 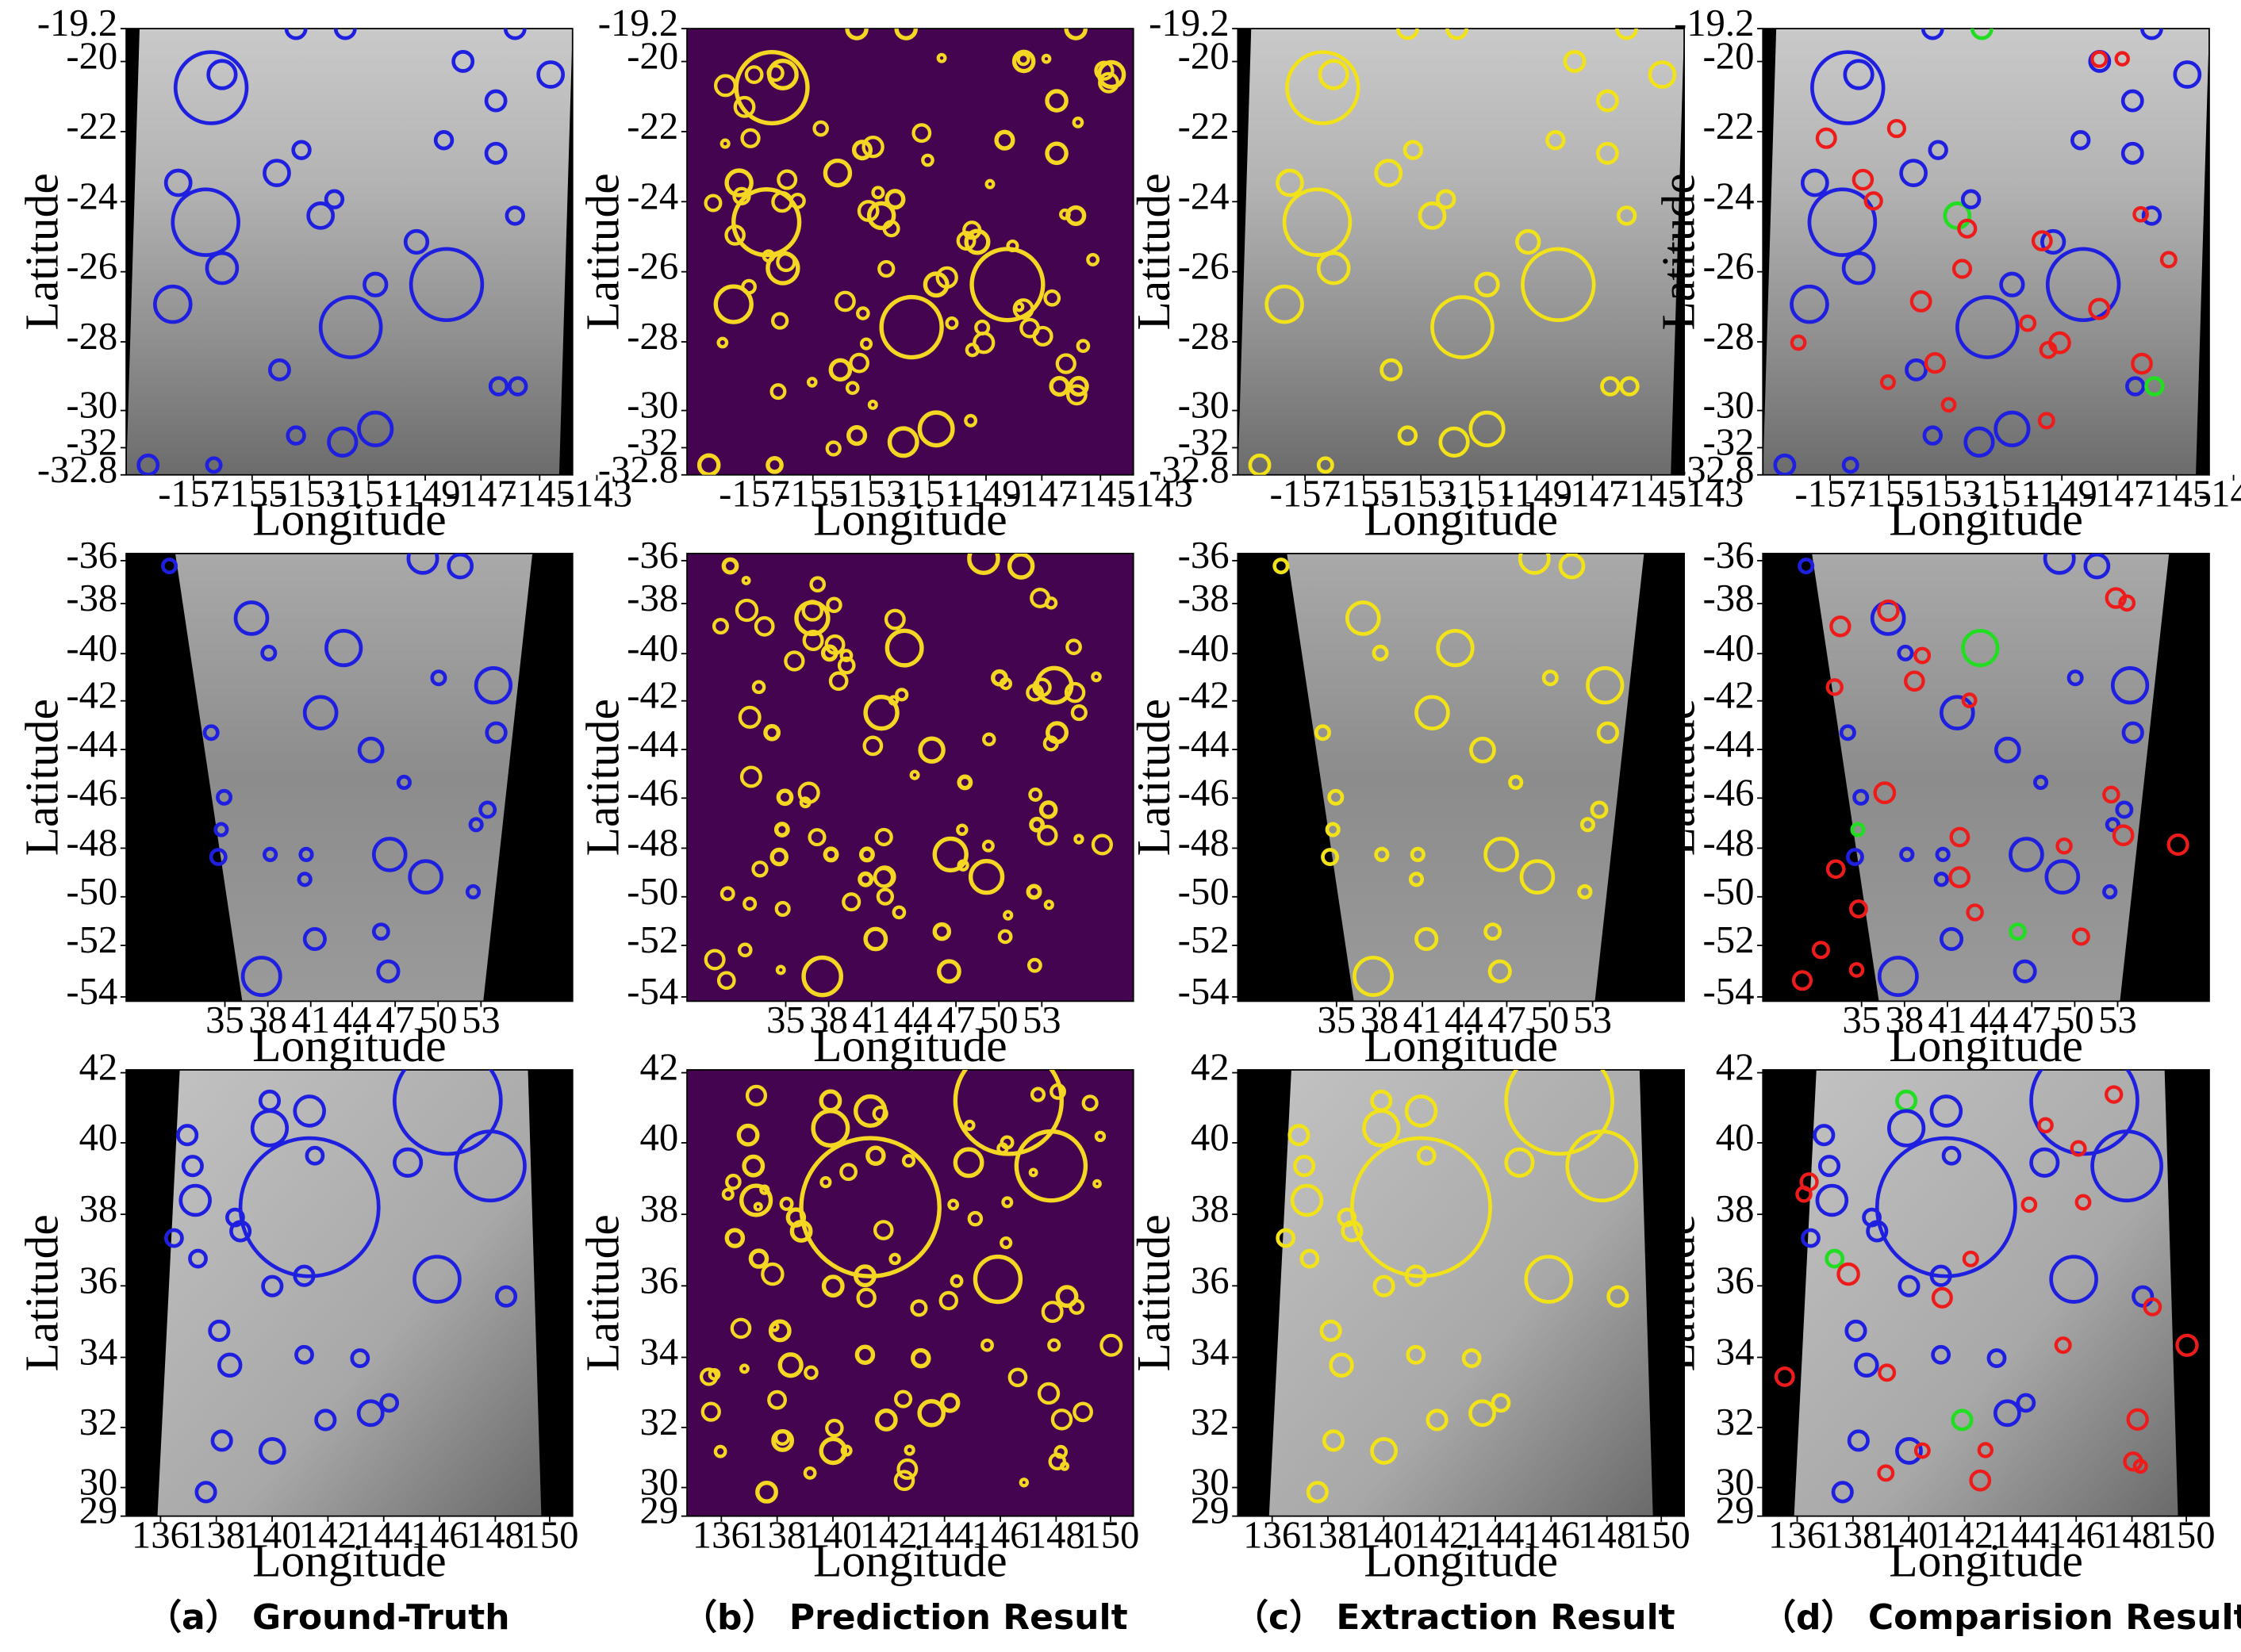 What do you see at coordinates (92, 695) in the screenshot?
I see `y-tick-label: -42` at bounding box center [92, 695].